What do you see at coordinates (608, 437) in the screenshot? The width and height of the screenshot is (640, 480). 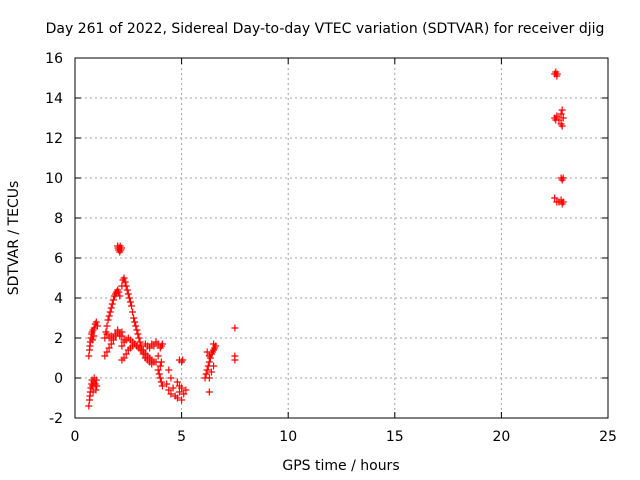 I see `x-tick-label: 25` at bounding box center [608, 437].